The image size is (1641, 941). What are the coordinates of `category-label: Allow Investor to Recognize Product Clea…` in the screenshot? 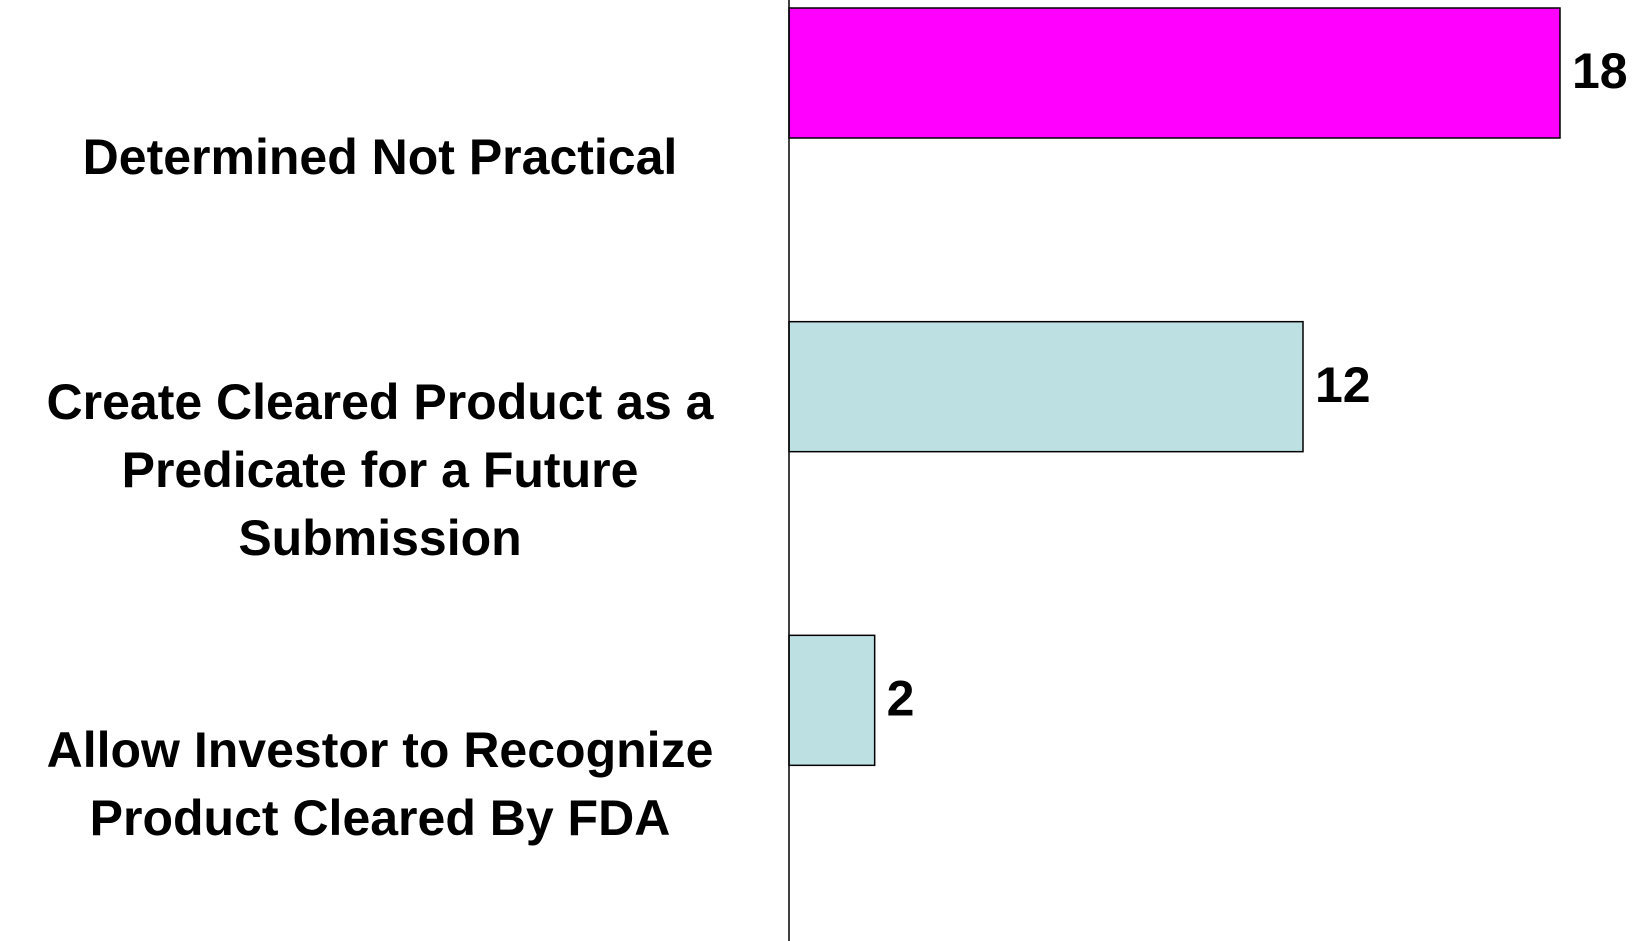 It's located at (380, 784).